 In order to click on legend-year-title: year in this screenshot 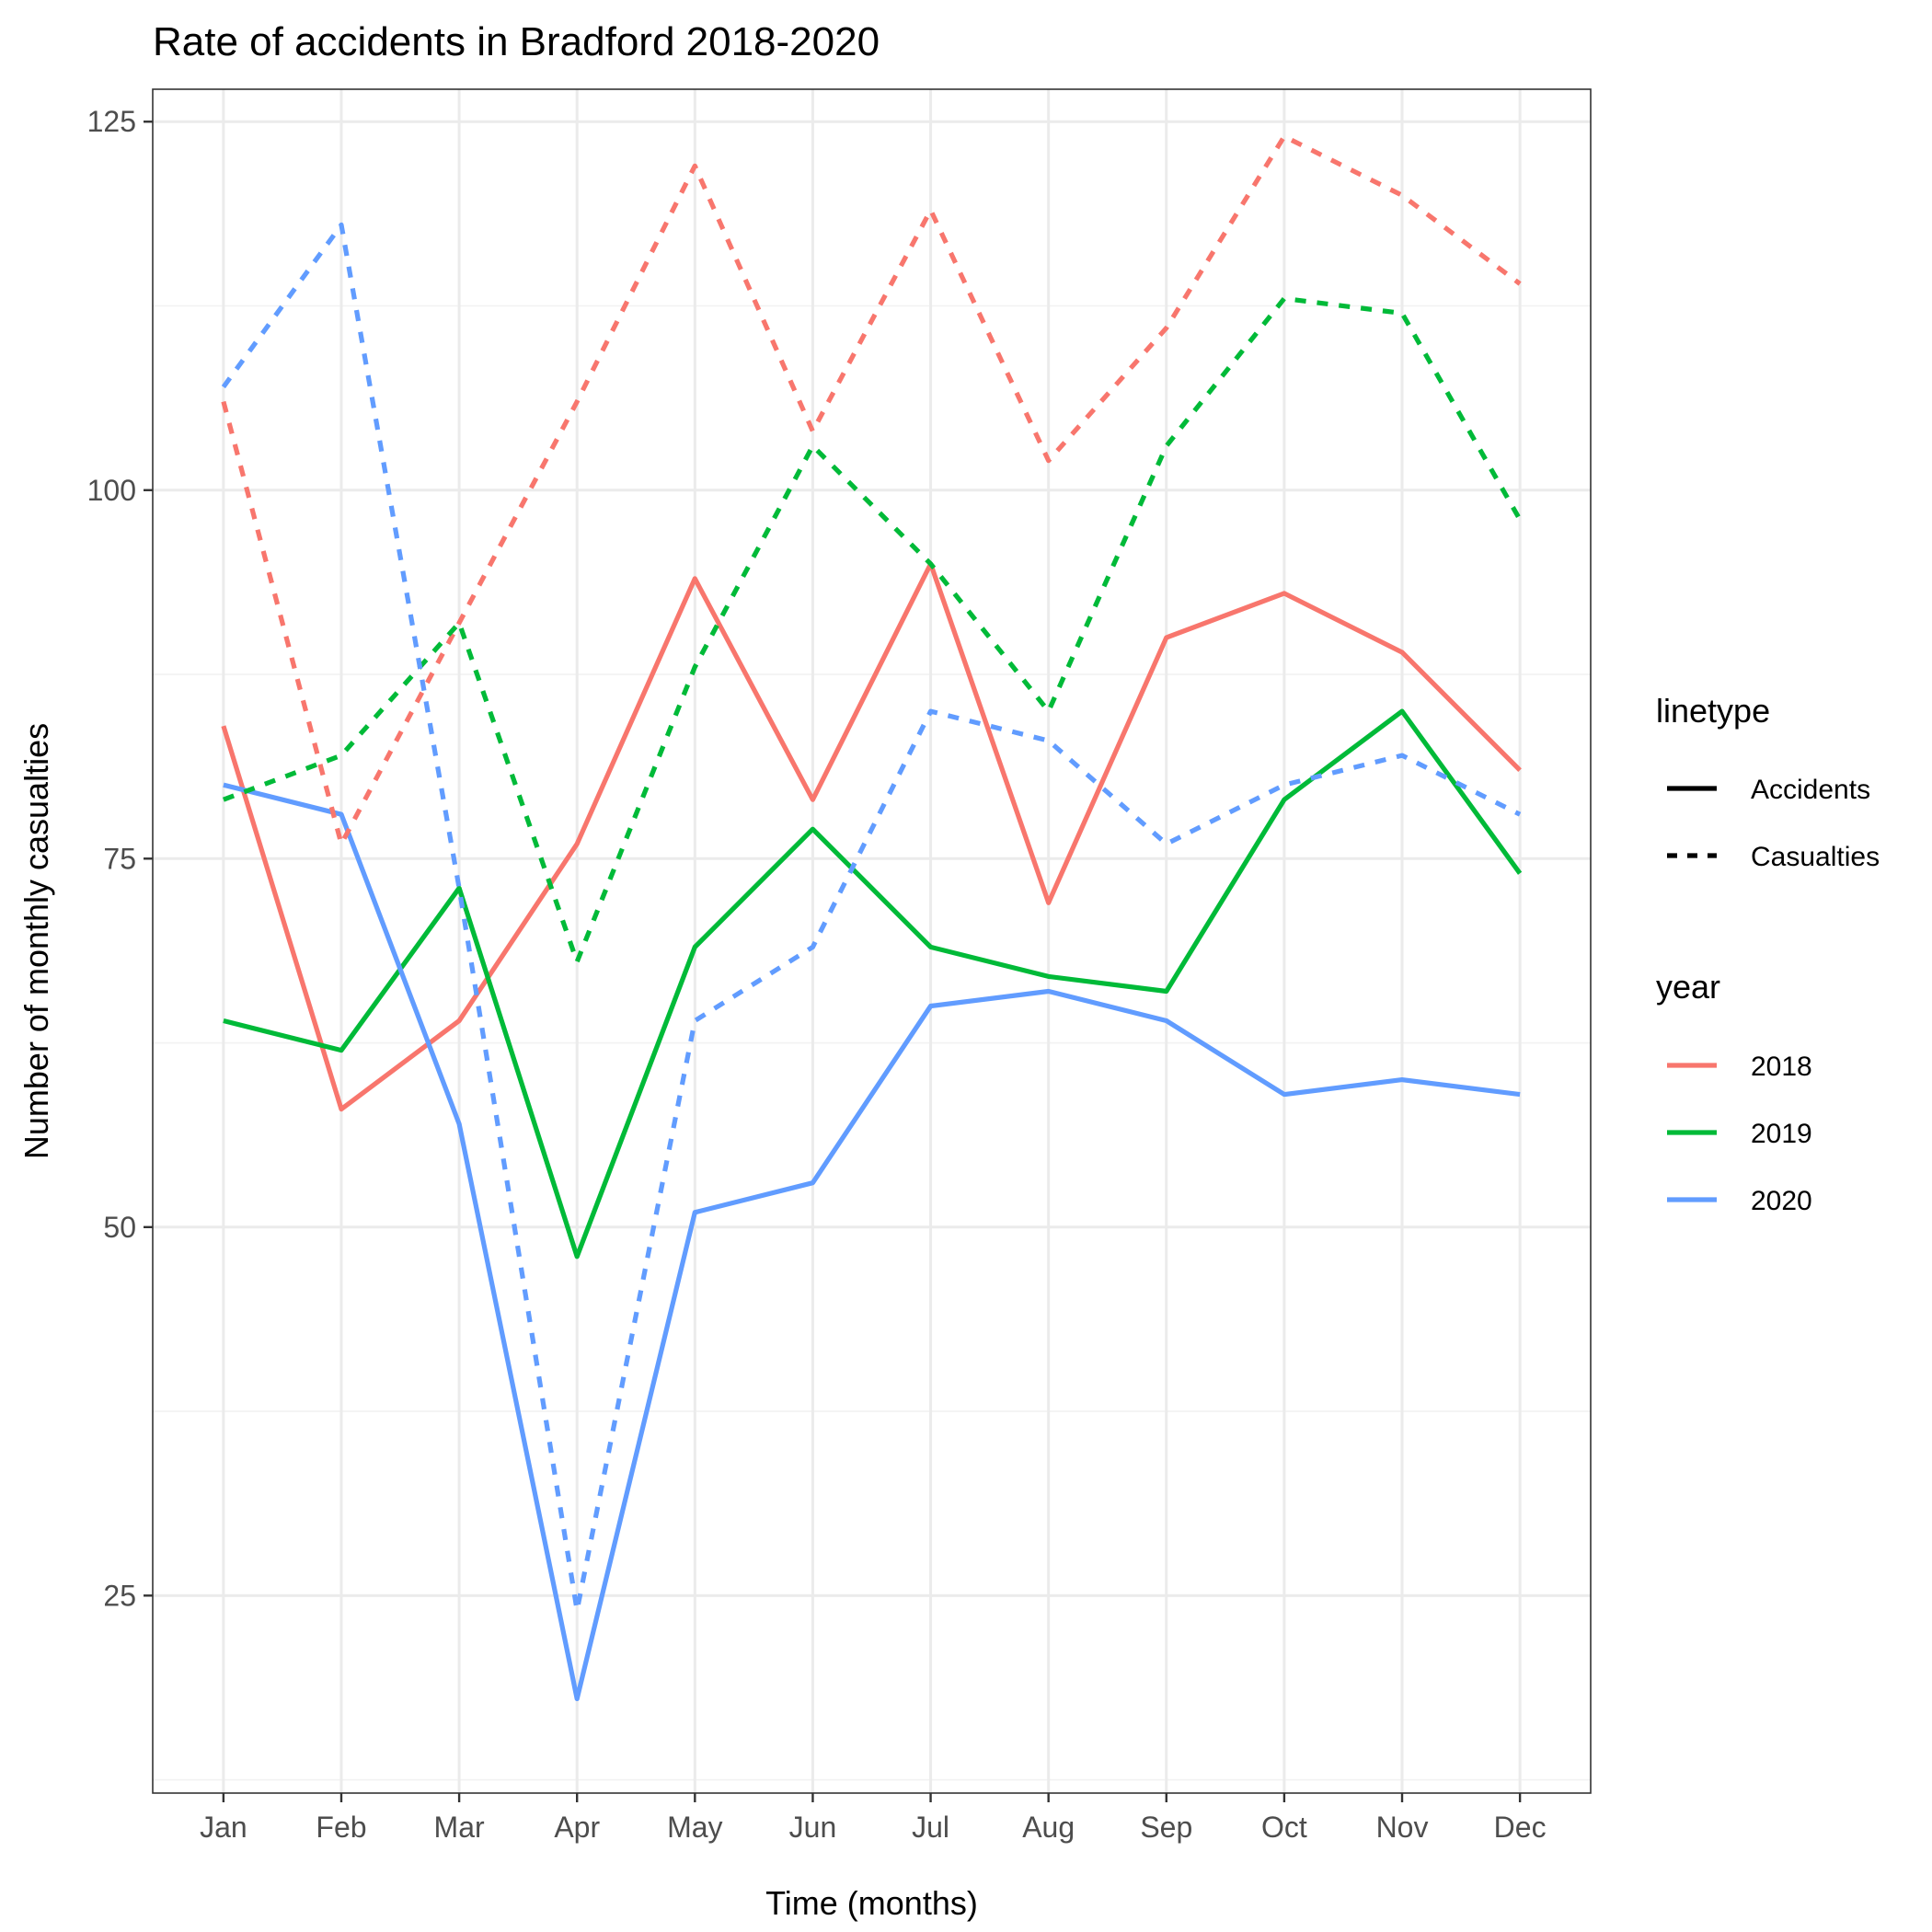, I will do `click(1688, 987)`.